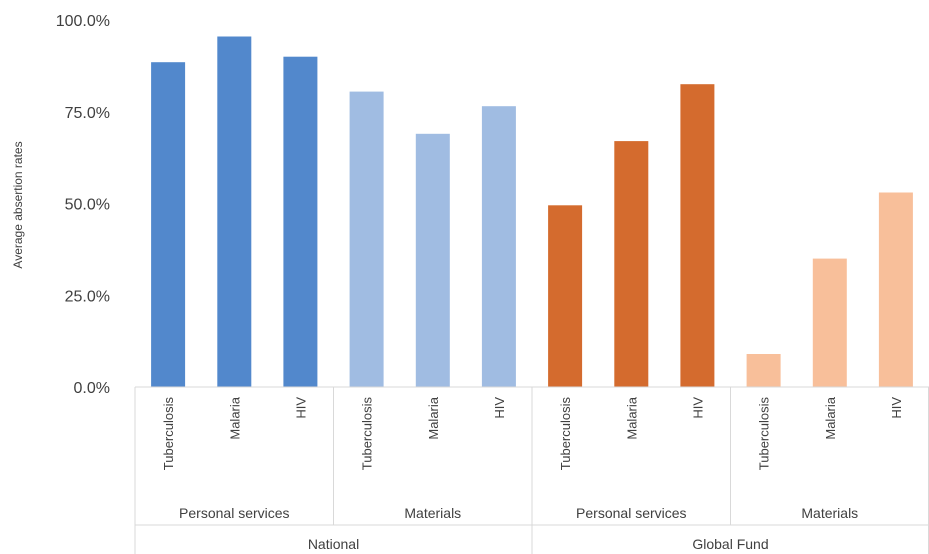 The height and width of the screenshot is (554, 929). What do you see at coordinates (730, 544) in the screenshot?
I see `group-label: Global Fund` at bounding box center [730, 544].